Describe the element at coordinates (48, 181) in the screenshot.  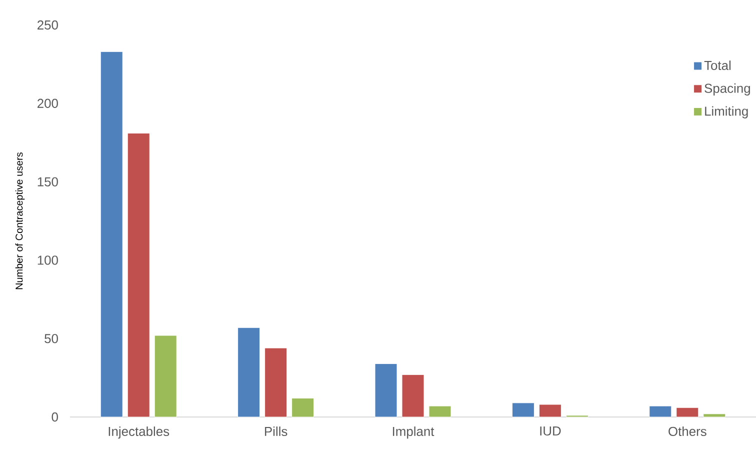
I see `y-tick-label: 150` at that location.